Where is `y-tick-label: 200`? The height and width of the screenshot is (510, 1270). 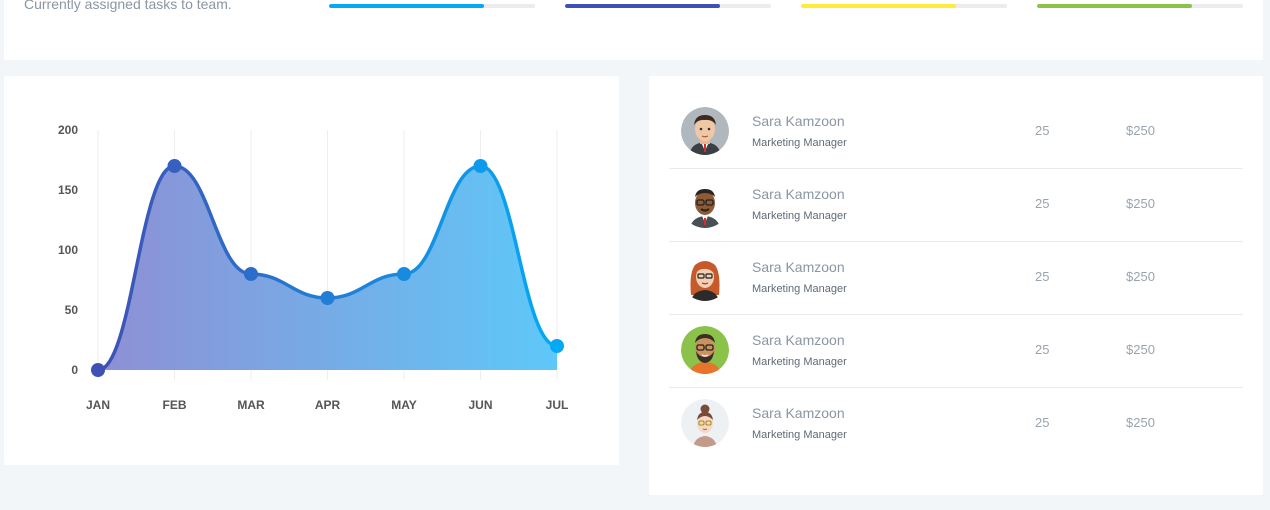
y-tick-label: 200 is located at coordinates (68, 130).